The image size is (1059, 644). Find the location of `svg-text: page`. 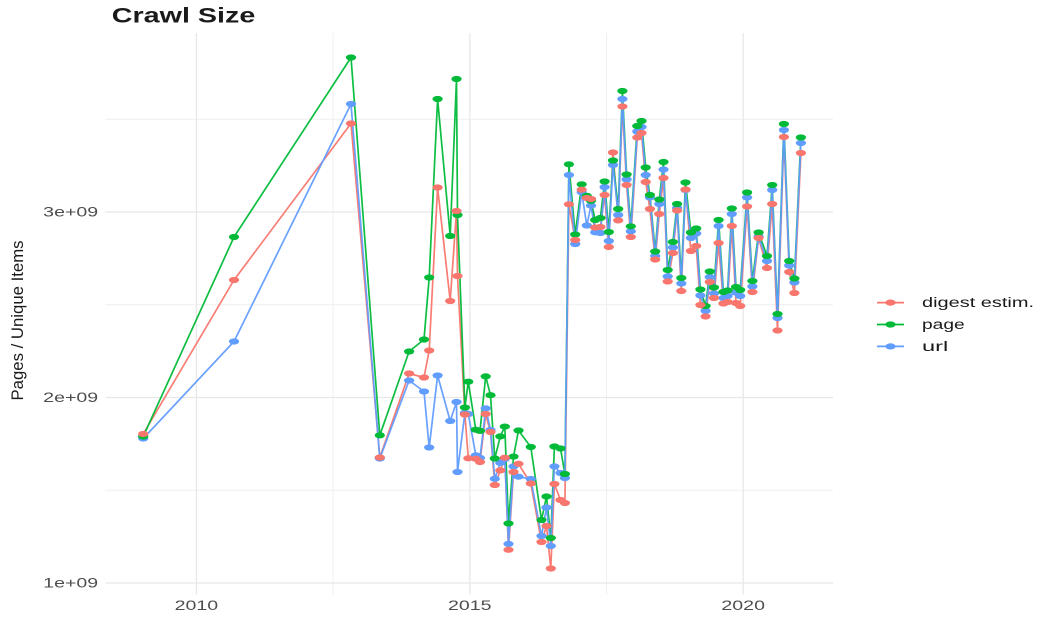

svg-text: page is located at coordinates (943, 324).